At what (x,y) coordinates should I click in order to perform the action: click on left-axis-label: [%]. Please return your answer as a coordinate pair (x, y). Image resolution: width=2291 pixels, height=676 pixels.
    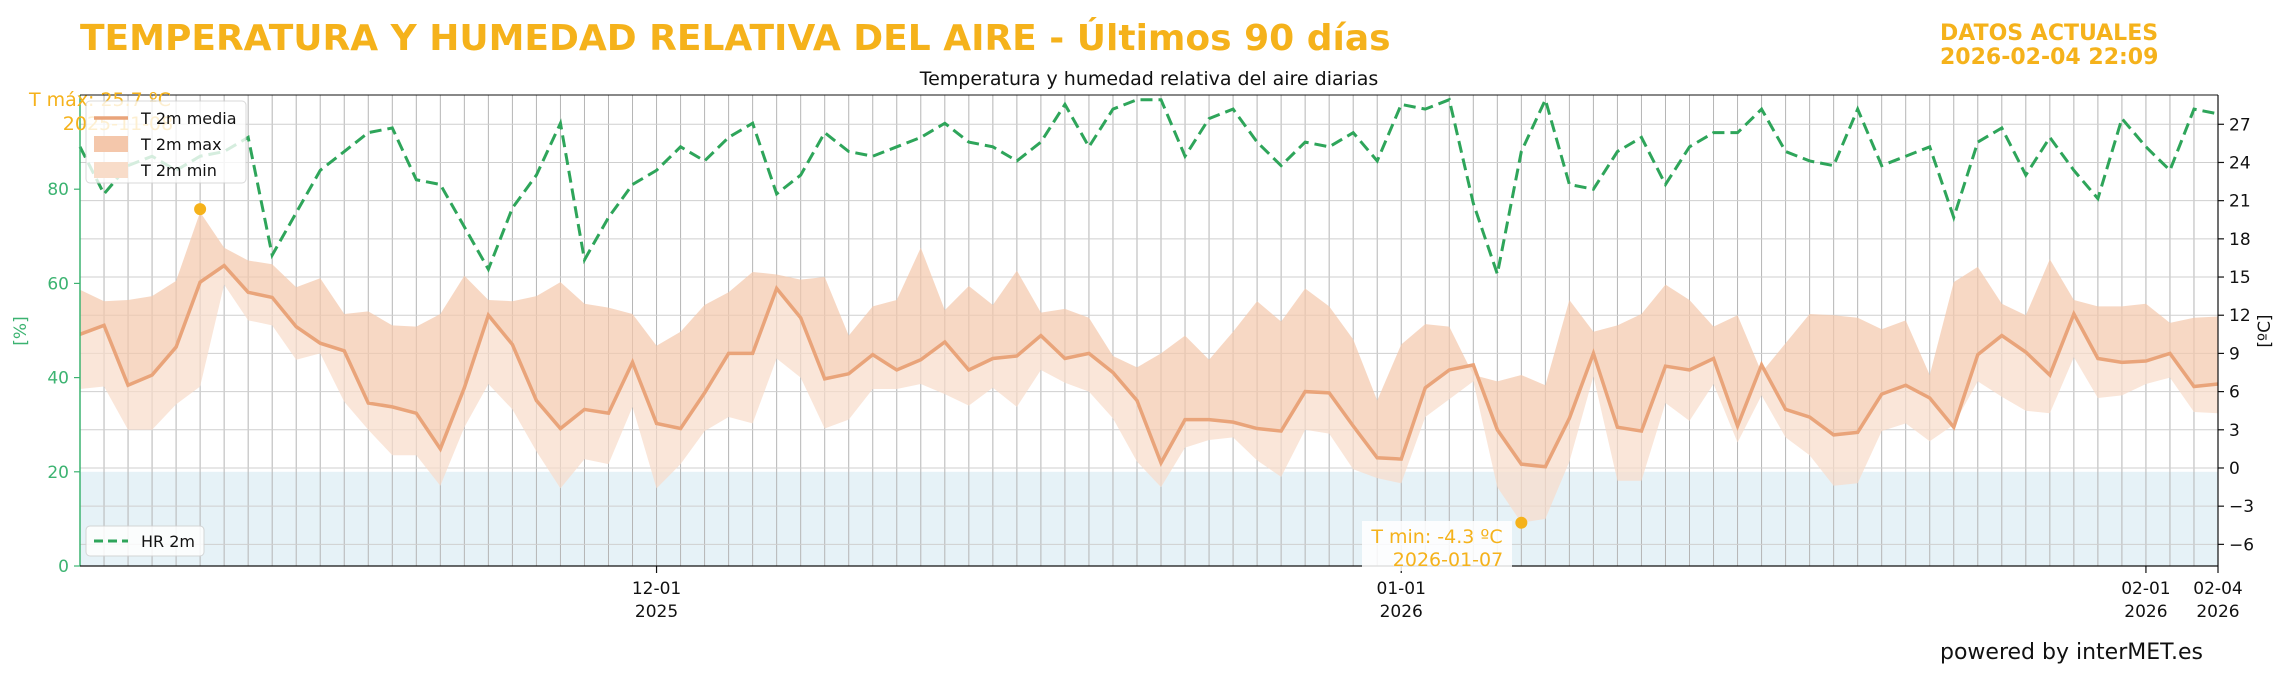
    Looking at the image, I should click on (21, 330).